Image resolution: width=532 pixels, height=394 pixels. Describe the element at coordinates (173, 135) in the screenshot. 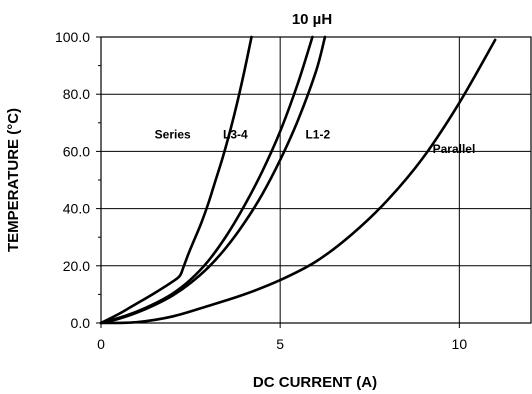

I see `series-label-series: Series` at that location.